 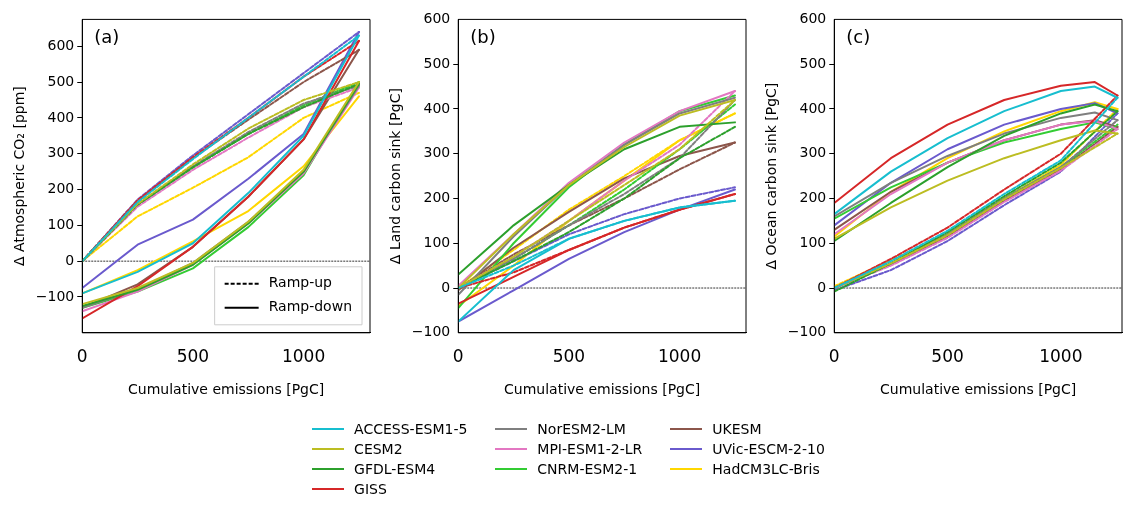 I want to click on legend-label: GFDL-ESM4, so click(x=395, y=469).